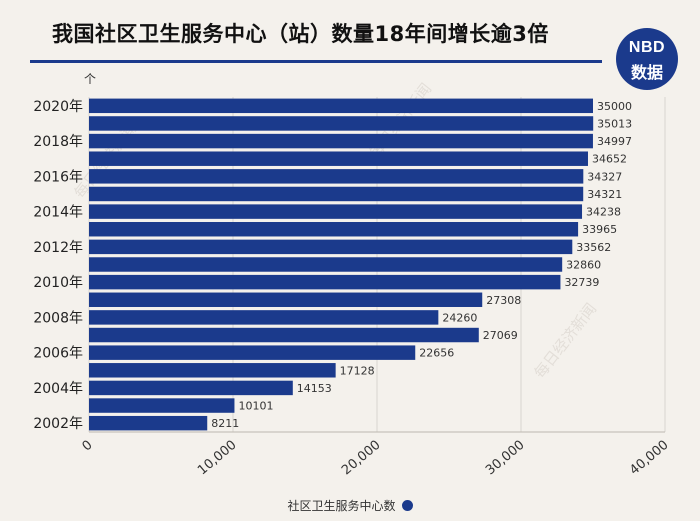 The width and height of the screenshot is (700, 521). What do you see at coordinates (599, 229) in the screenshot?
I see `bar-value-label: 33965` at bounding box center [599, 229].